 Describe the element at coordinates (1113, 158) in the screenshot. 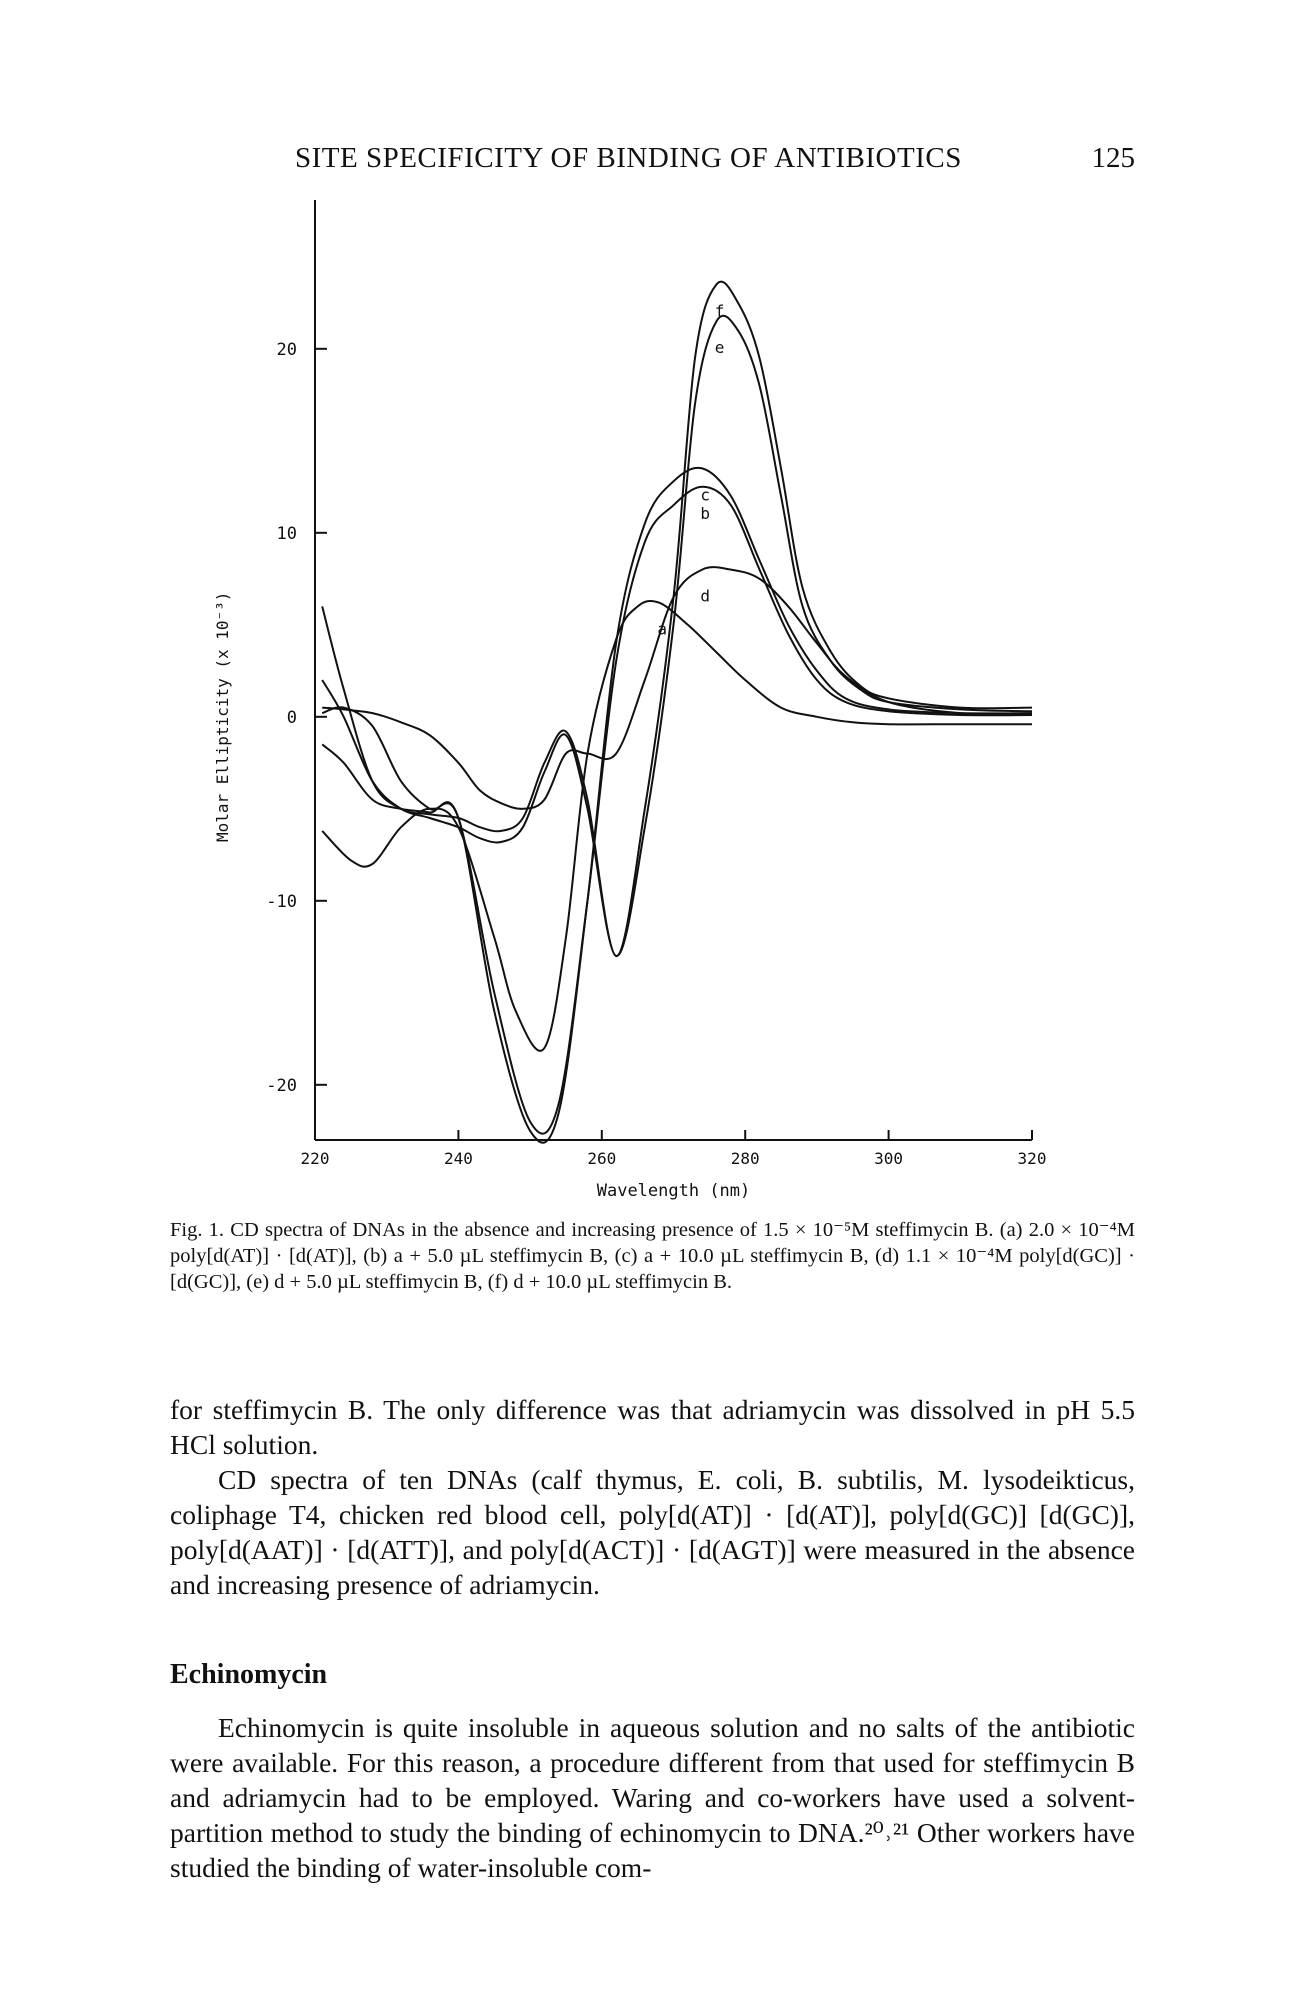

I see `page-number: 125` at that location.